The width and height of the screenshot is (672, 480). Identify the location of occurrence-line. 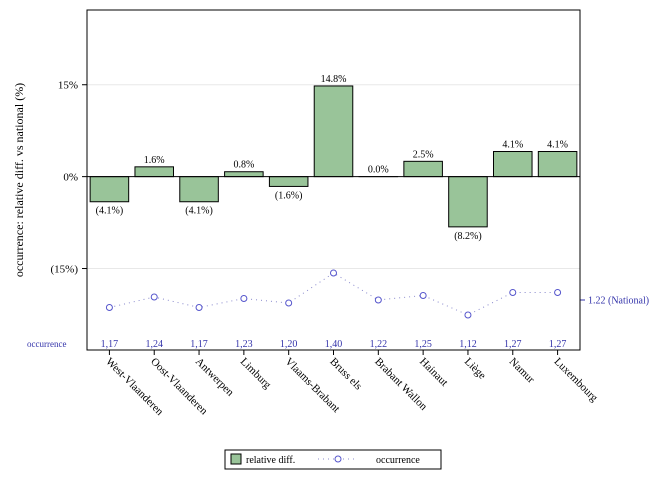
(333, 294).